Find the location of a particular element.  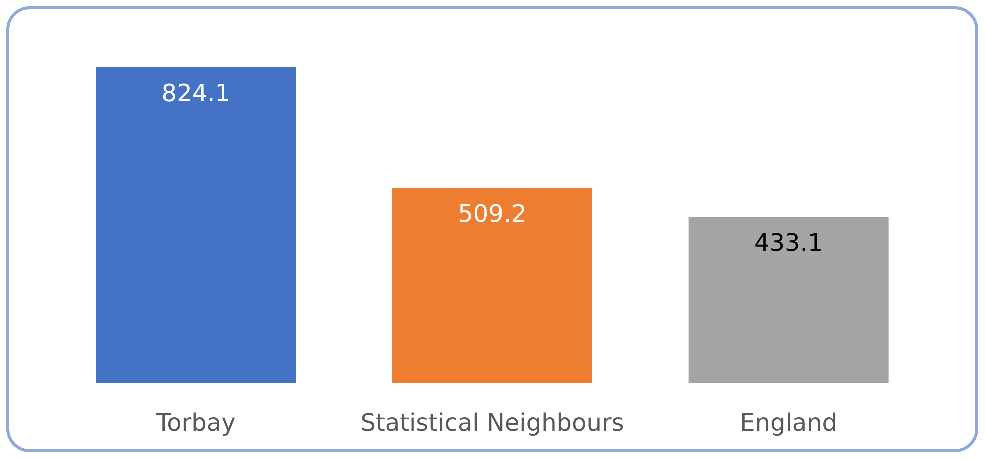

data-label: 433.1 is located at coordinates (789, 243).